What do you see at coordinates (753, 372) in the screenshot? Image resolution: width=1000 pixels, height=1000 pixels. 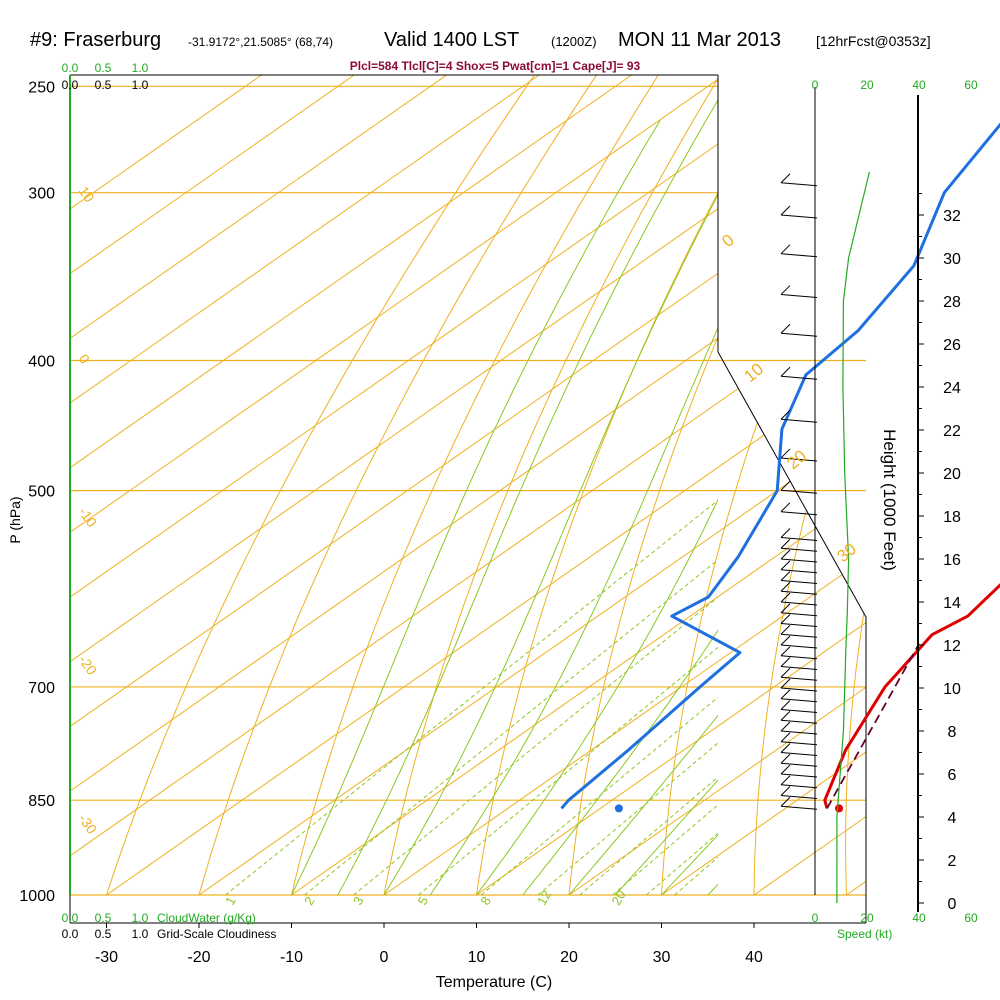 I see `isotherm-label-right: 10` at bounding box center [753, 372].